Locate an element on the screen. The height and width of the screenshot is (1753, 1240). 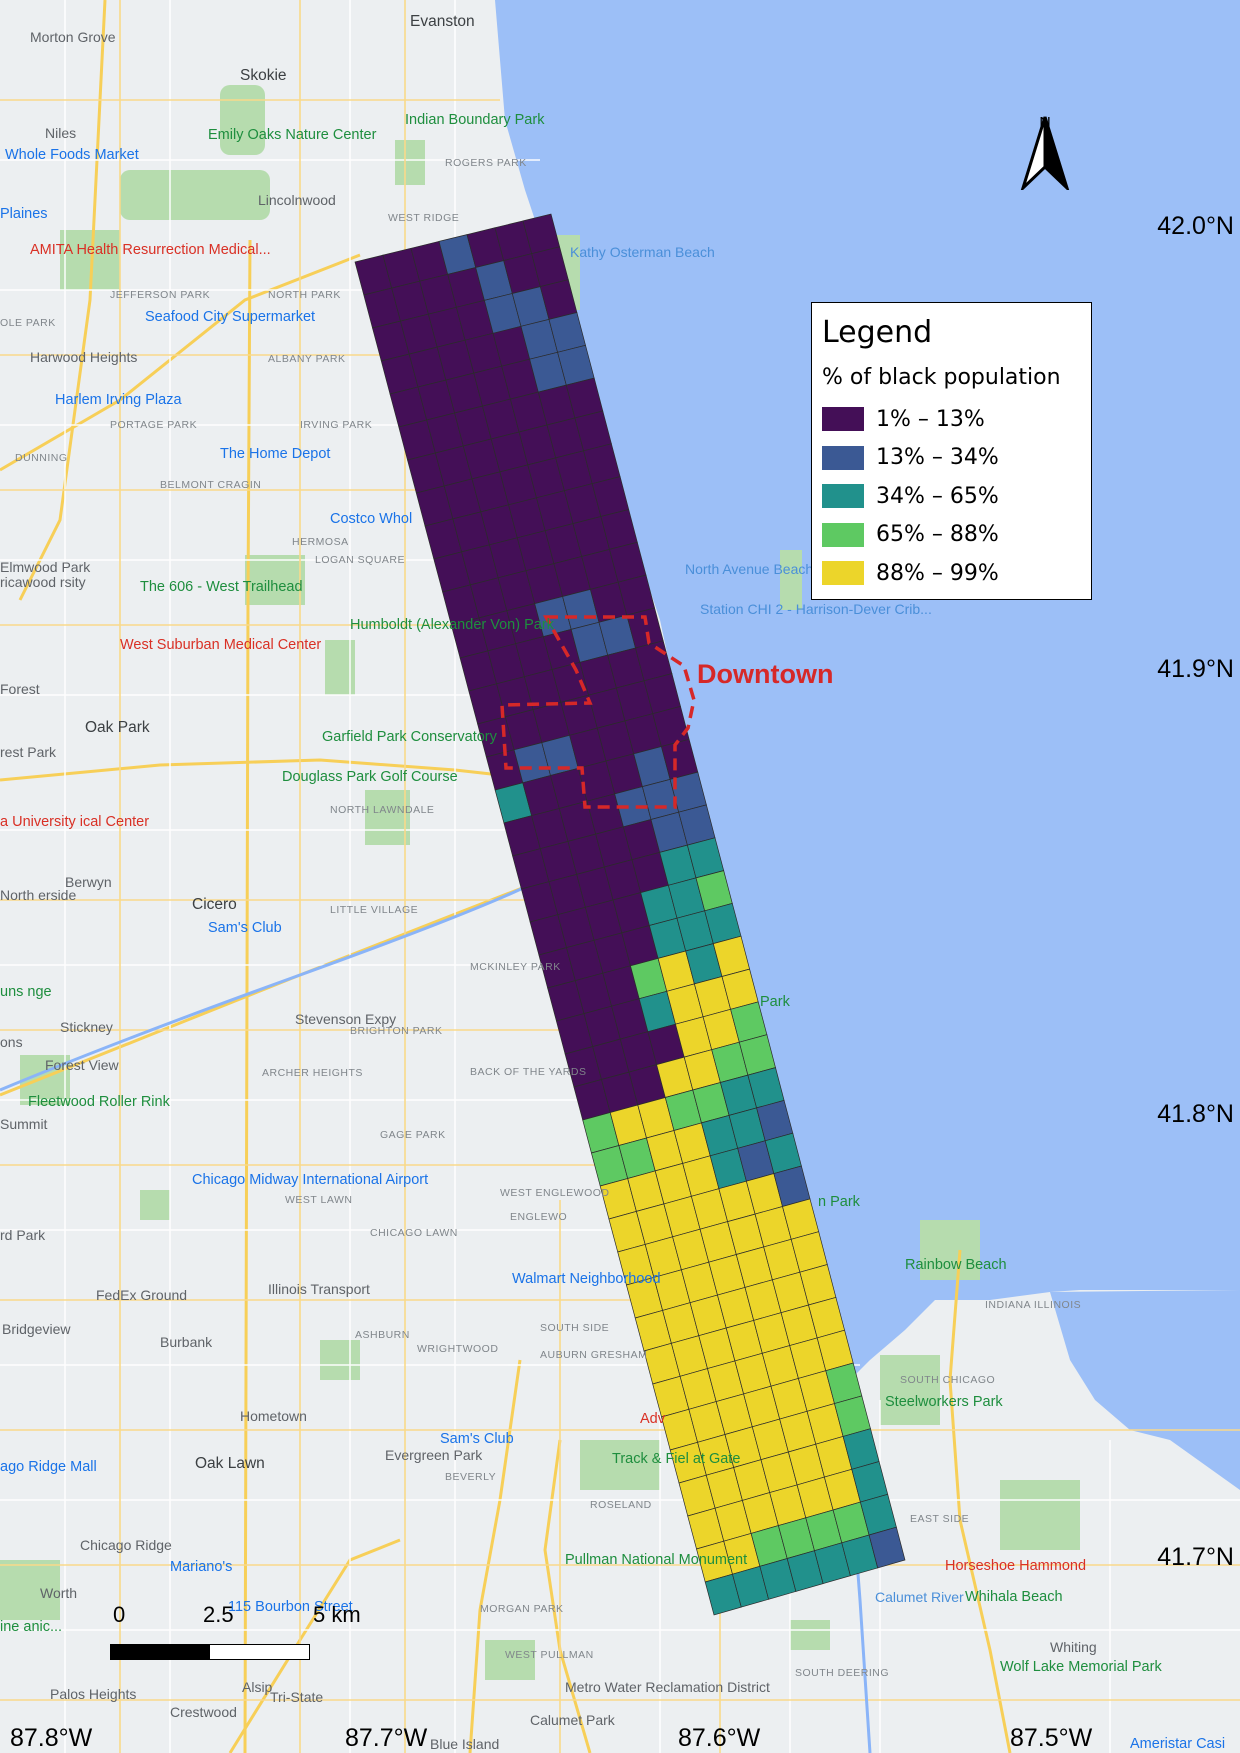
lat-label-41-8: 41.8°N is located at coordinates (1195, 1114).